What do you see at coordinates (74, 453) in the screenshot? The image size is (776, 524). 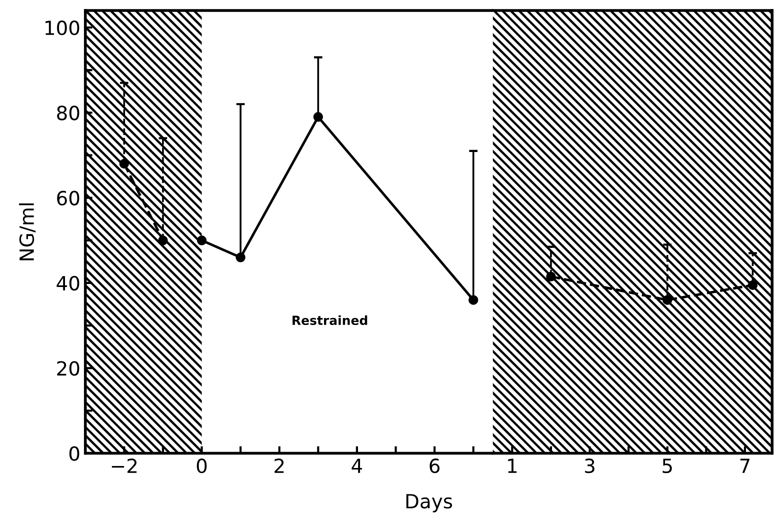 I see `y-tick-label: 0` at bounding box center [74, 453].